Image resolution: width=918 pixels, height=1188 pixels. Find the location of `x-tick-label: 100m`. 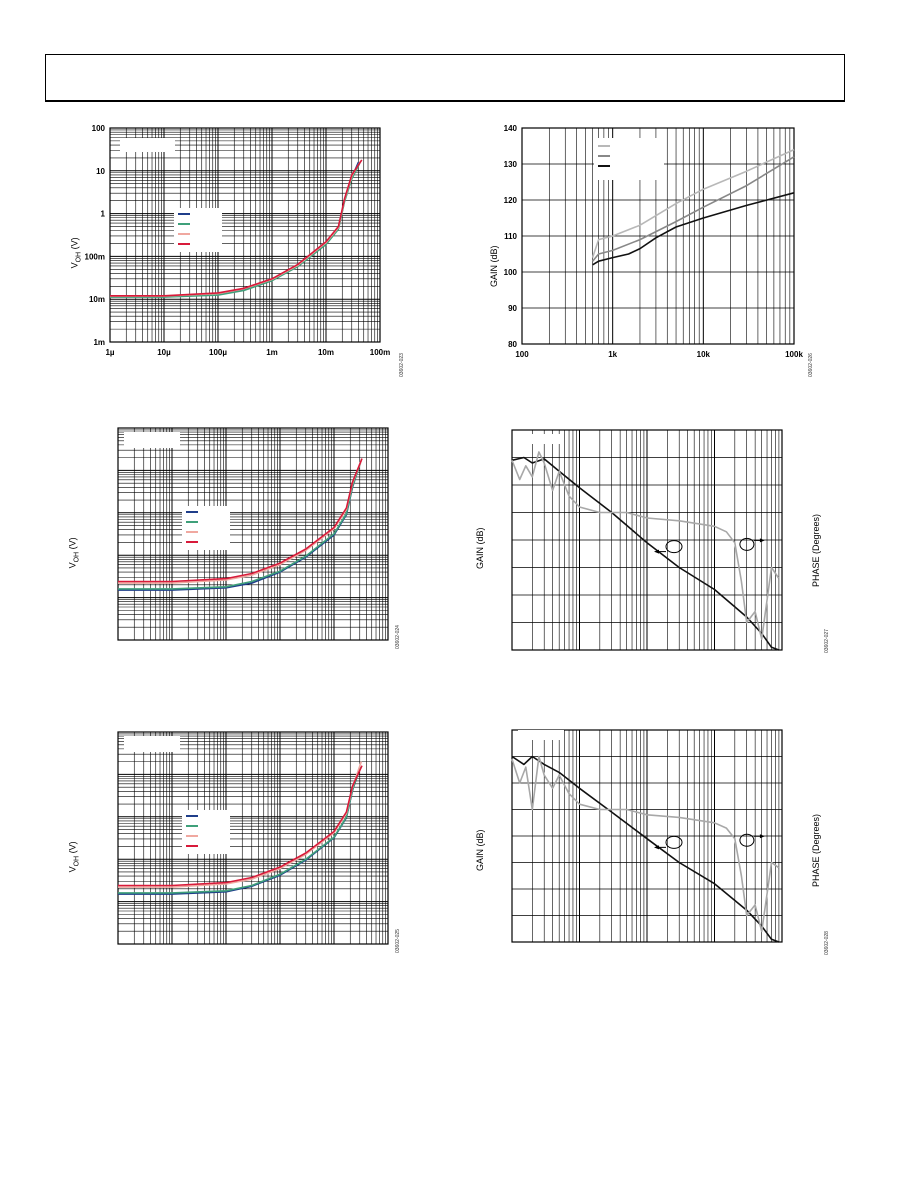

x-tick-label: 100m is located at coordinates (380, 352).